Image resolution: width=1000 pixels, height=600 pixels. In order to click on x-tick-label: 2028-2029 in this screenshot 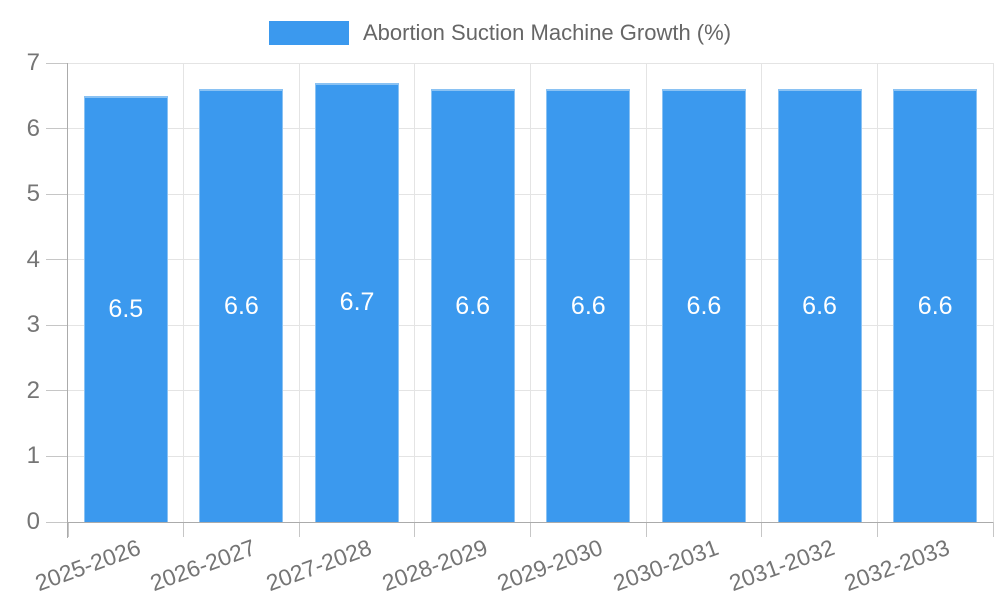, I will do `click(434, 565)`.